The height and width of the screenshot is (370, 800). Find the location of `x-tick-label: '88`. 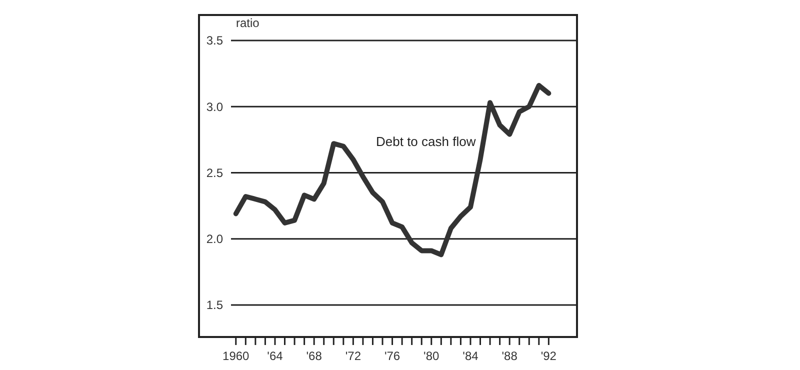

x-tick-label: '88 is located at coordinates (510, 356).